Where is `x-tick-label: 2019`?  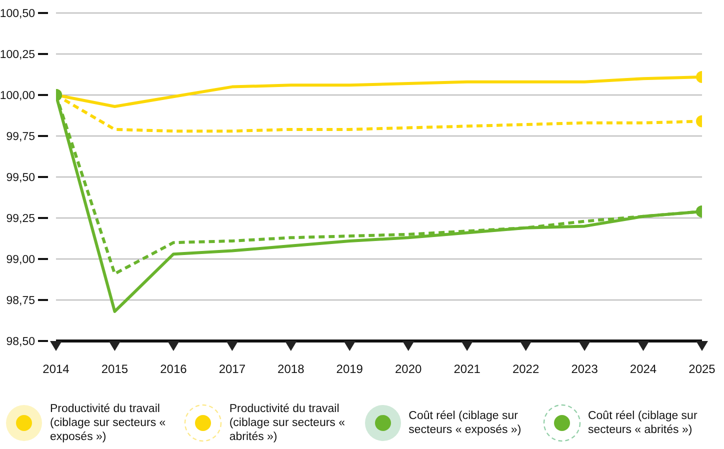
x-tick-label: 2019 is located at coordinates (350, 369).